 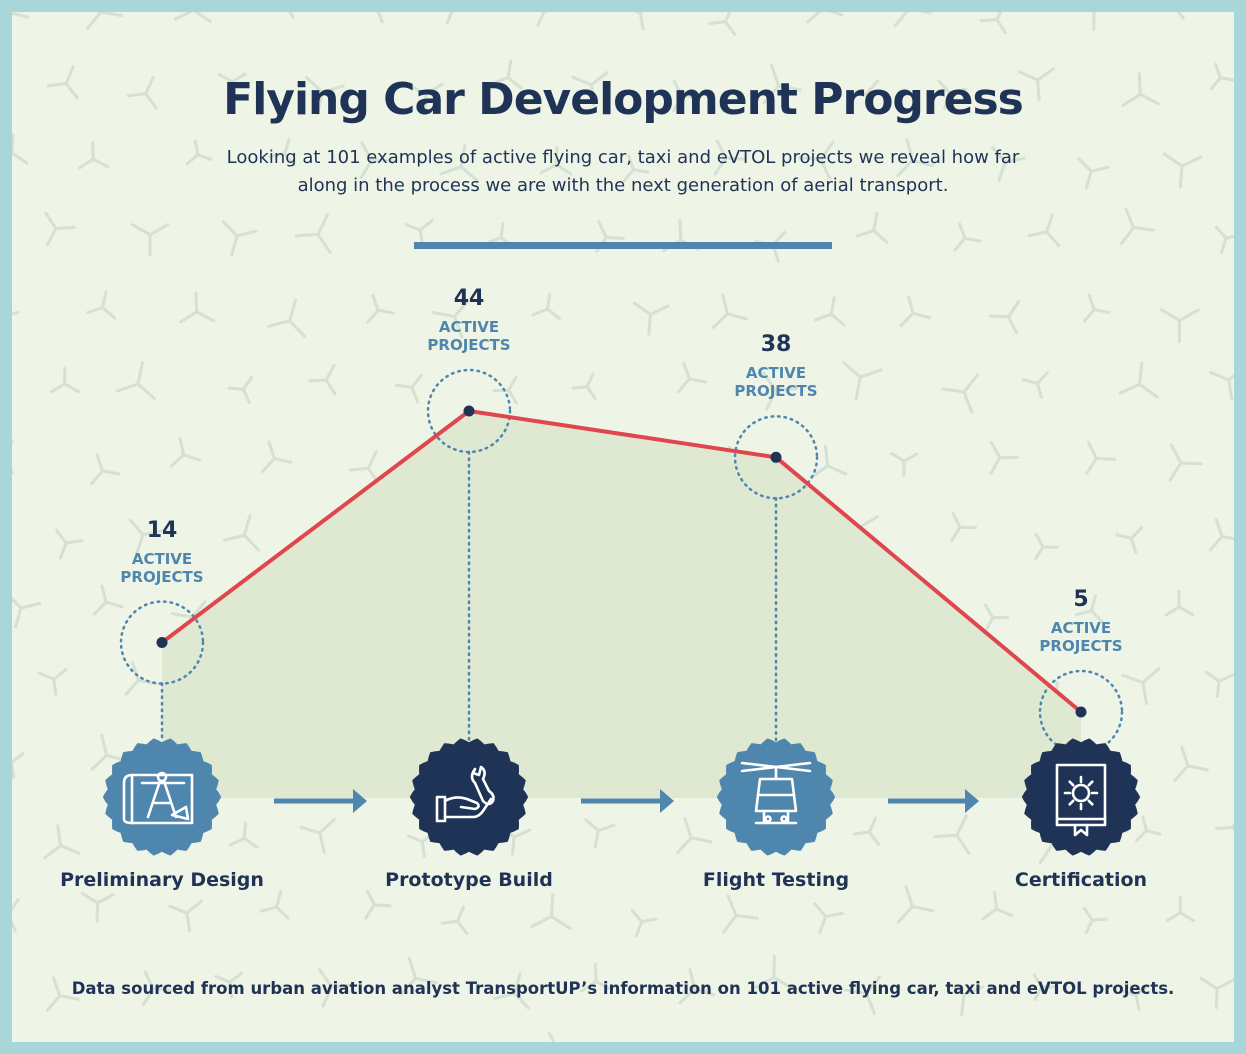 I want to click on hand-wrench-icon, so click(x=469, y=797).